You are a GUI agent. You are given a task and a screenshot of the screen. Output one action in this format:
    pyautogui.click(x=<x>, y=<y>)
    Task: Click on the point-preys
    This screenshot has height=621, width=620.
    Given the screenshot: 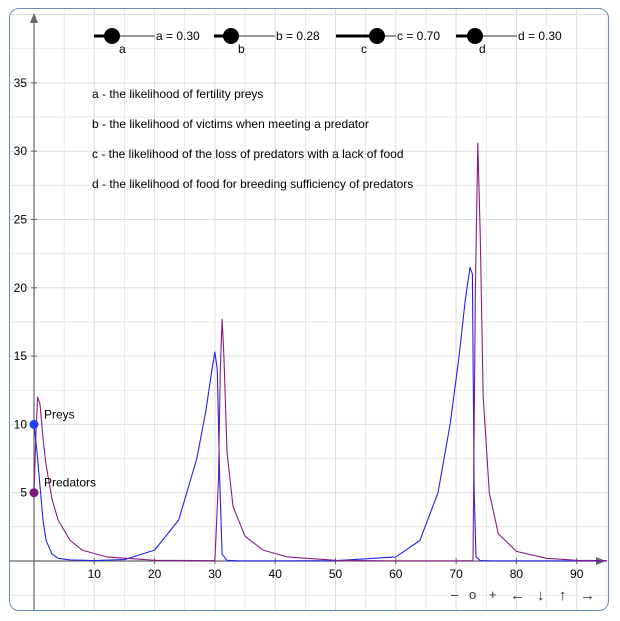 What is the action you would take?
    pyautogui.click(x=34, y=424)
    